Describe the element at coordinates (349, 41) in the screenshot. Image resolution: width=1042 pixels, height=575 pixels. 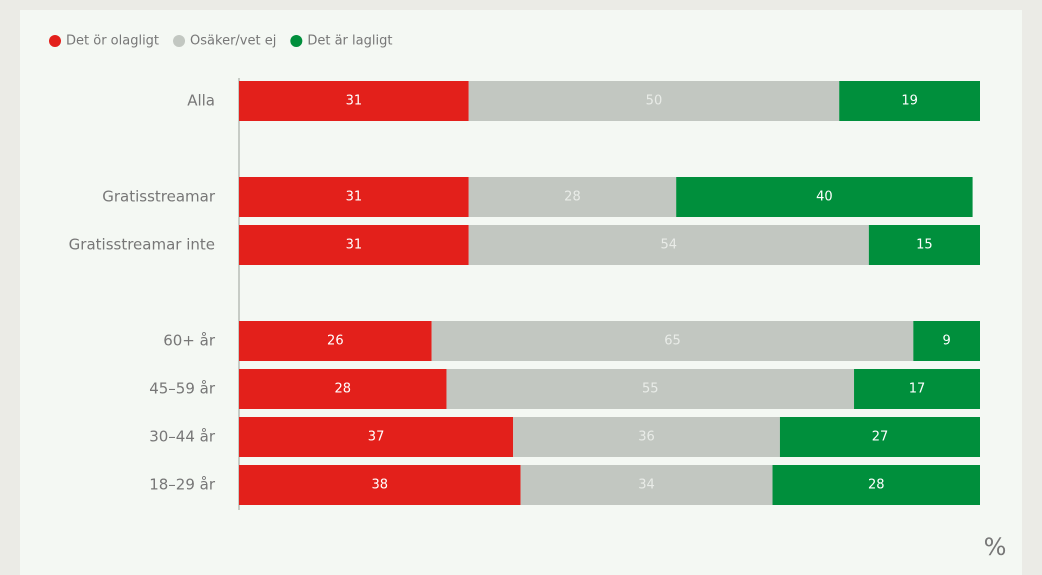
I see `legend-label: Det är lagligt` at that location.